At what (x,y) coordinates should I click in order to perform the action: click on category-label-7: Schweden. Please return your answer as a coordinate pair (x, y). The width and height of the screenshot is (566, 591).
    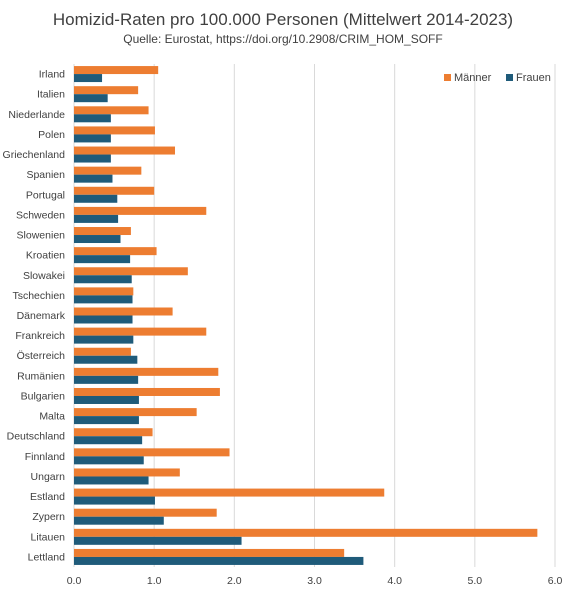
    Looking at the image, I should click on (40, 215).